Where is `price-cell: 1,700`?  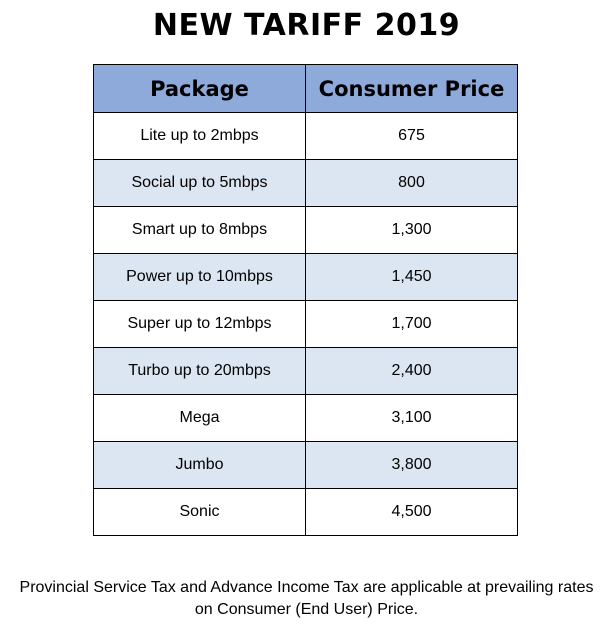
price-cell: 1,700 is located at coordinates (411, 324).